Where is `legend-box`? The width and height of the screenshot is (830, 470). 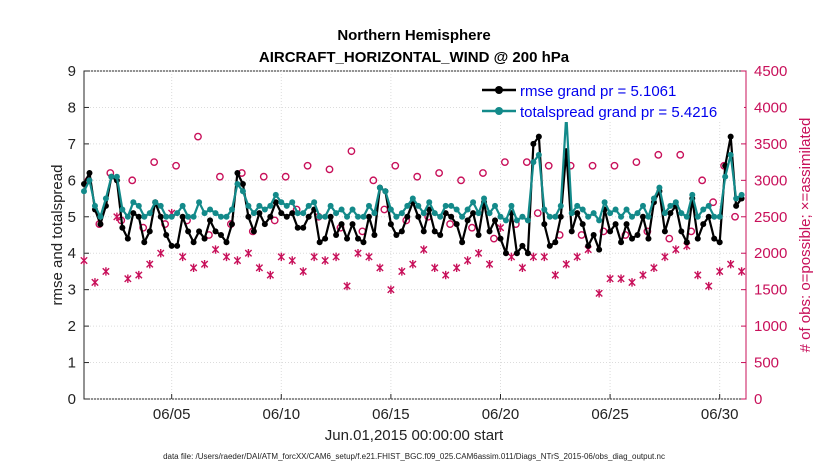
legend-box is located at coordinates (611, 98).